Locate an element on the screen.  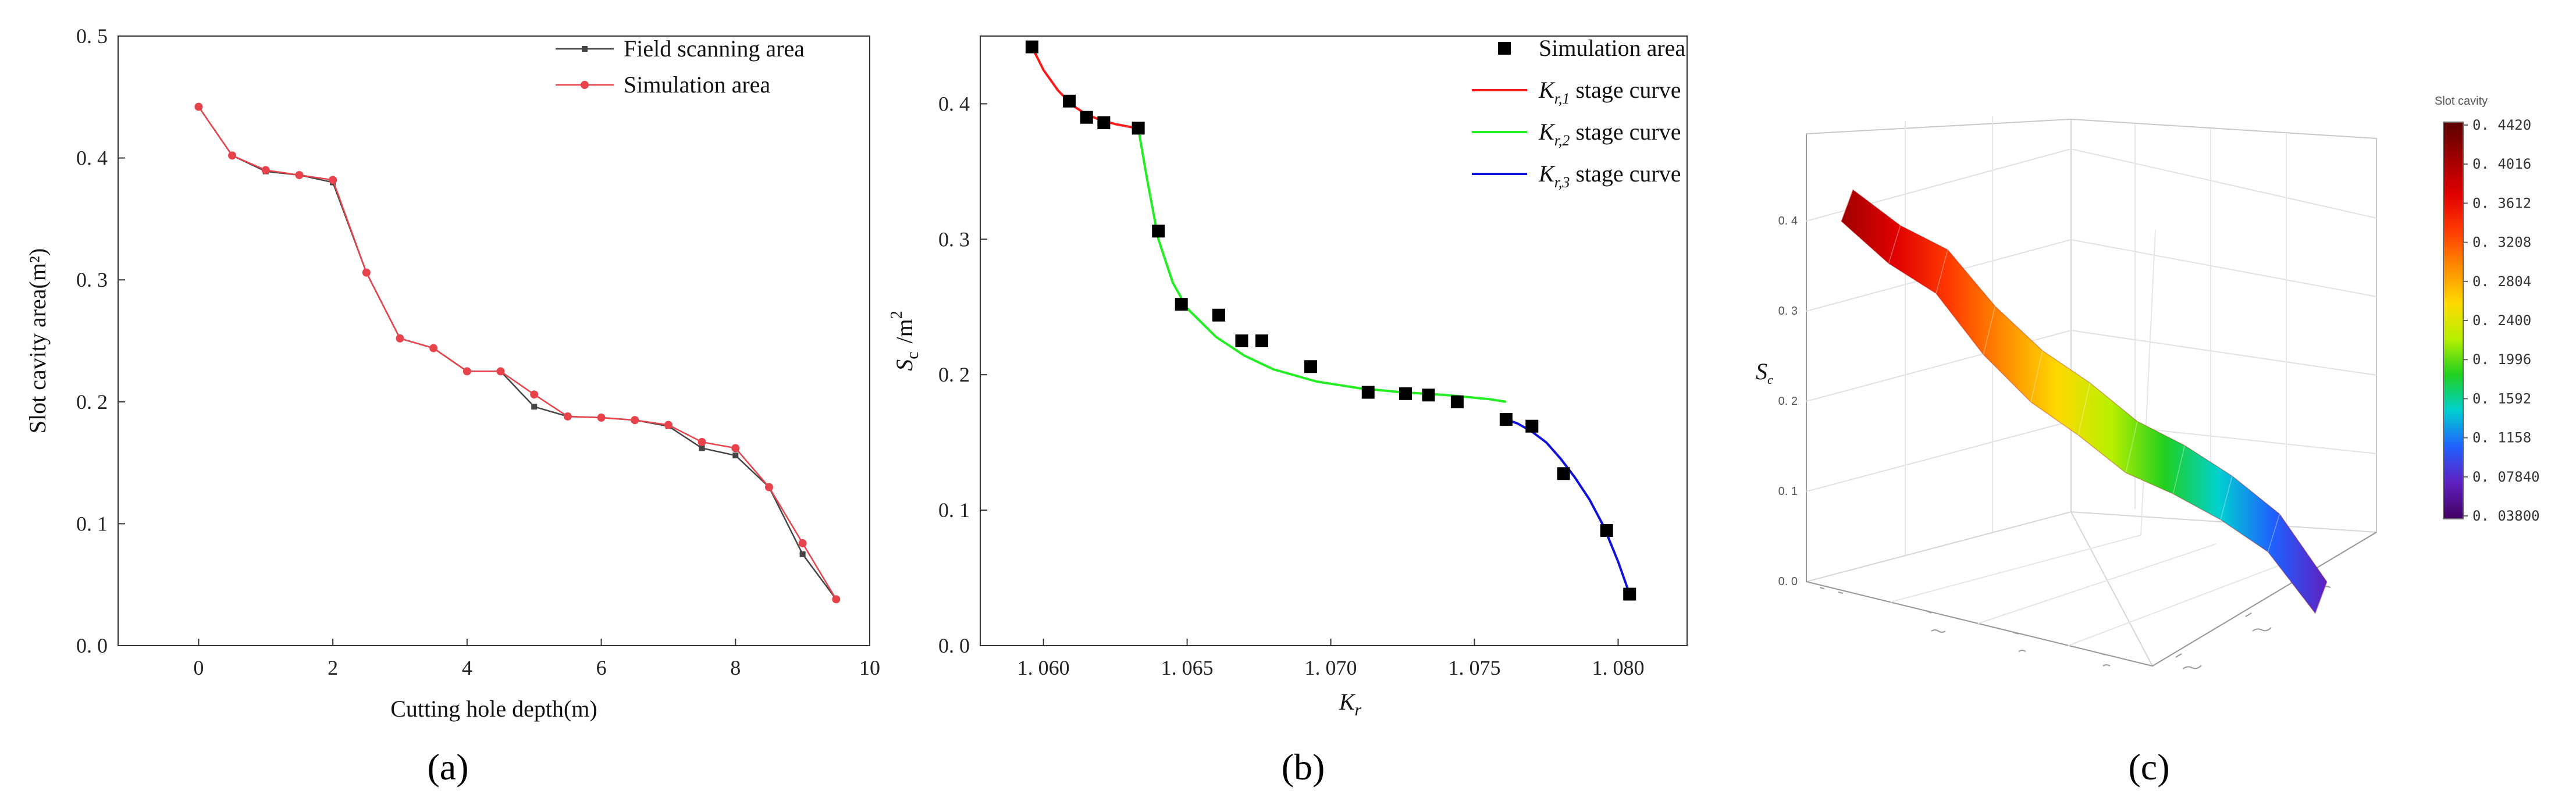
b-legend-label: Kr,2 stage curve is located at coordinates (1609, 134).